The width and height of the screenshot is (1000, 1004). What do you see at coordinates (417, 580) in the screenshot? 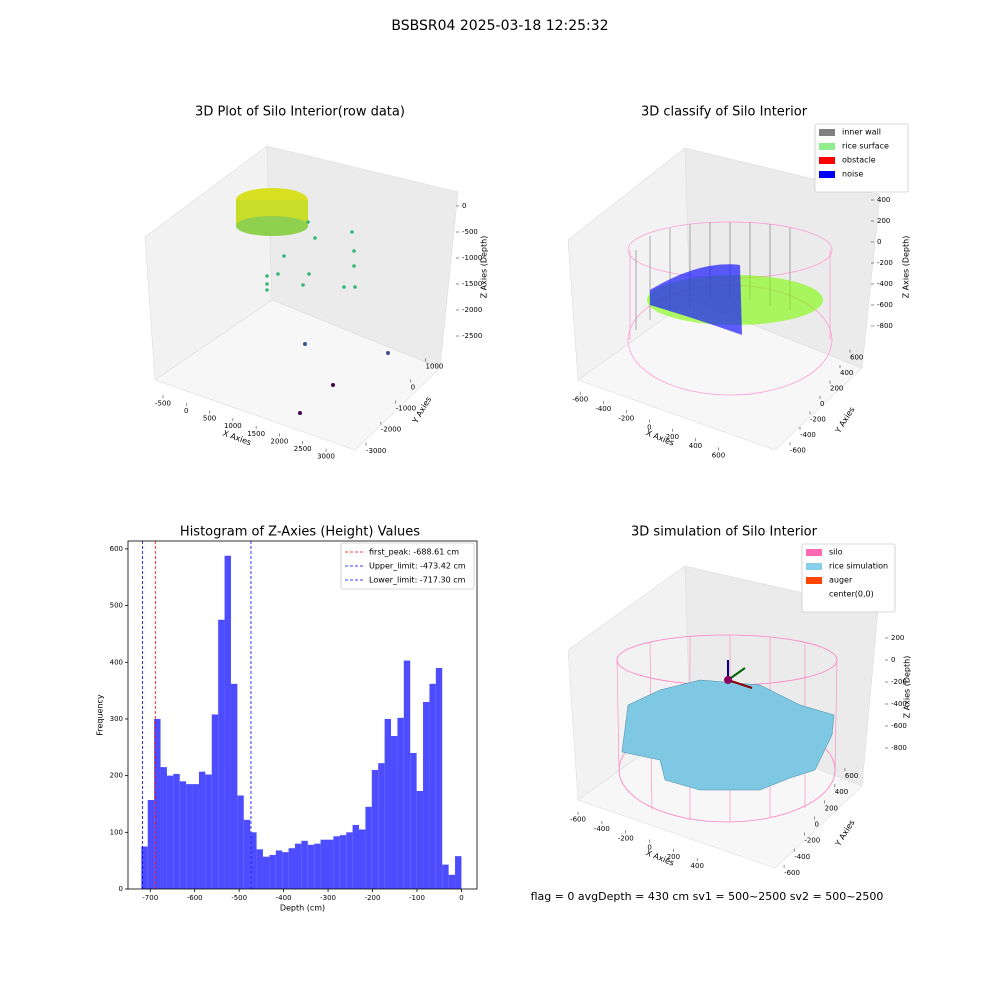
I see `legend-label: Lower_limit: -717.30 cm` at bounding box center [417, 580].